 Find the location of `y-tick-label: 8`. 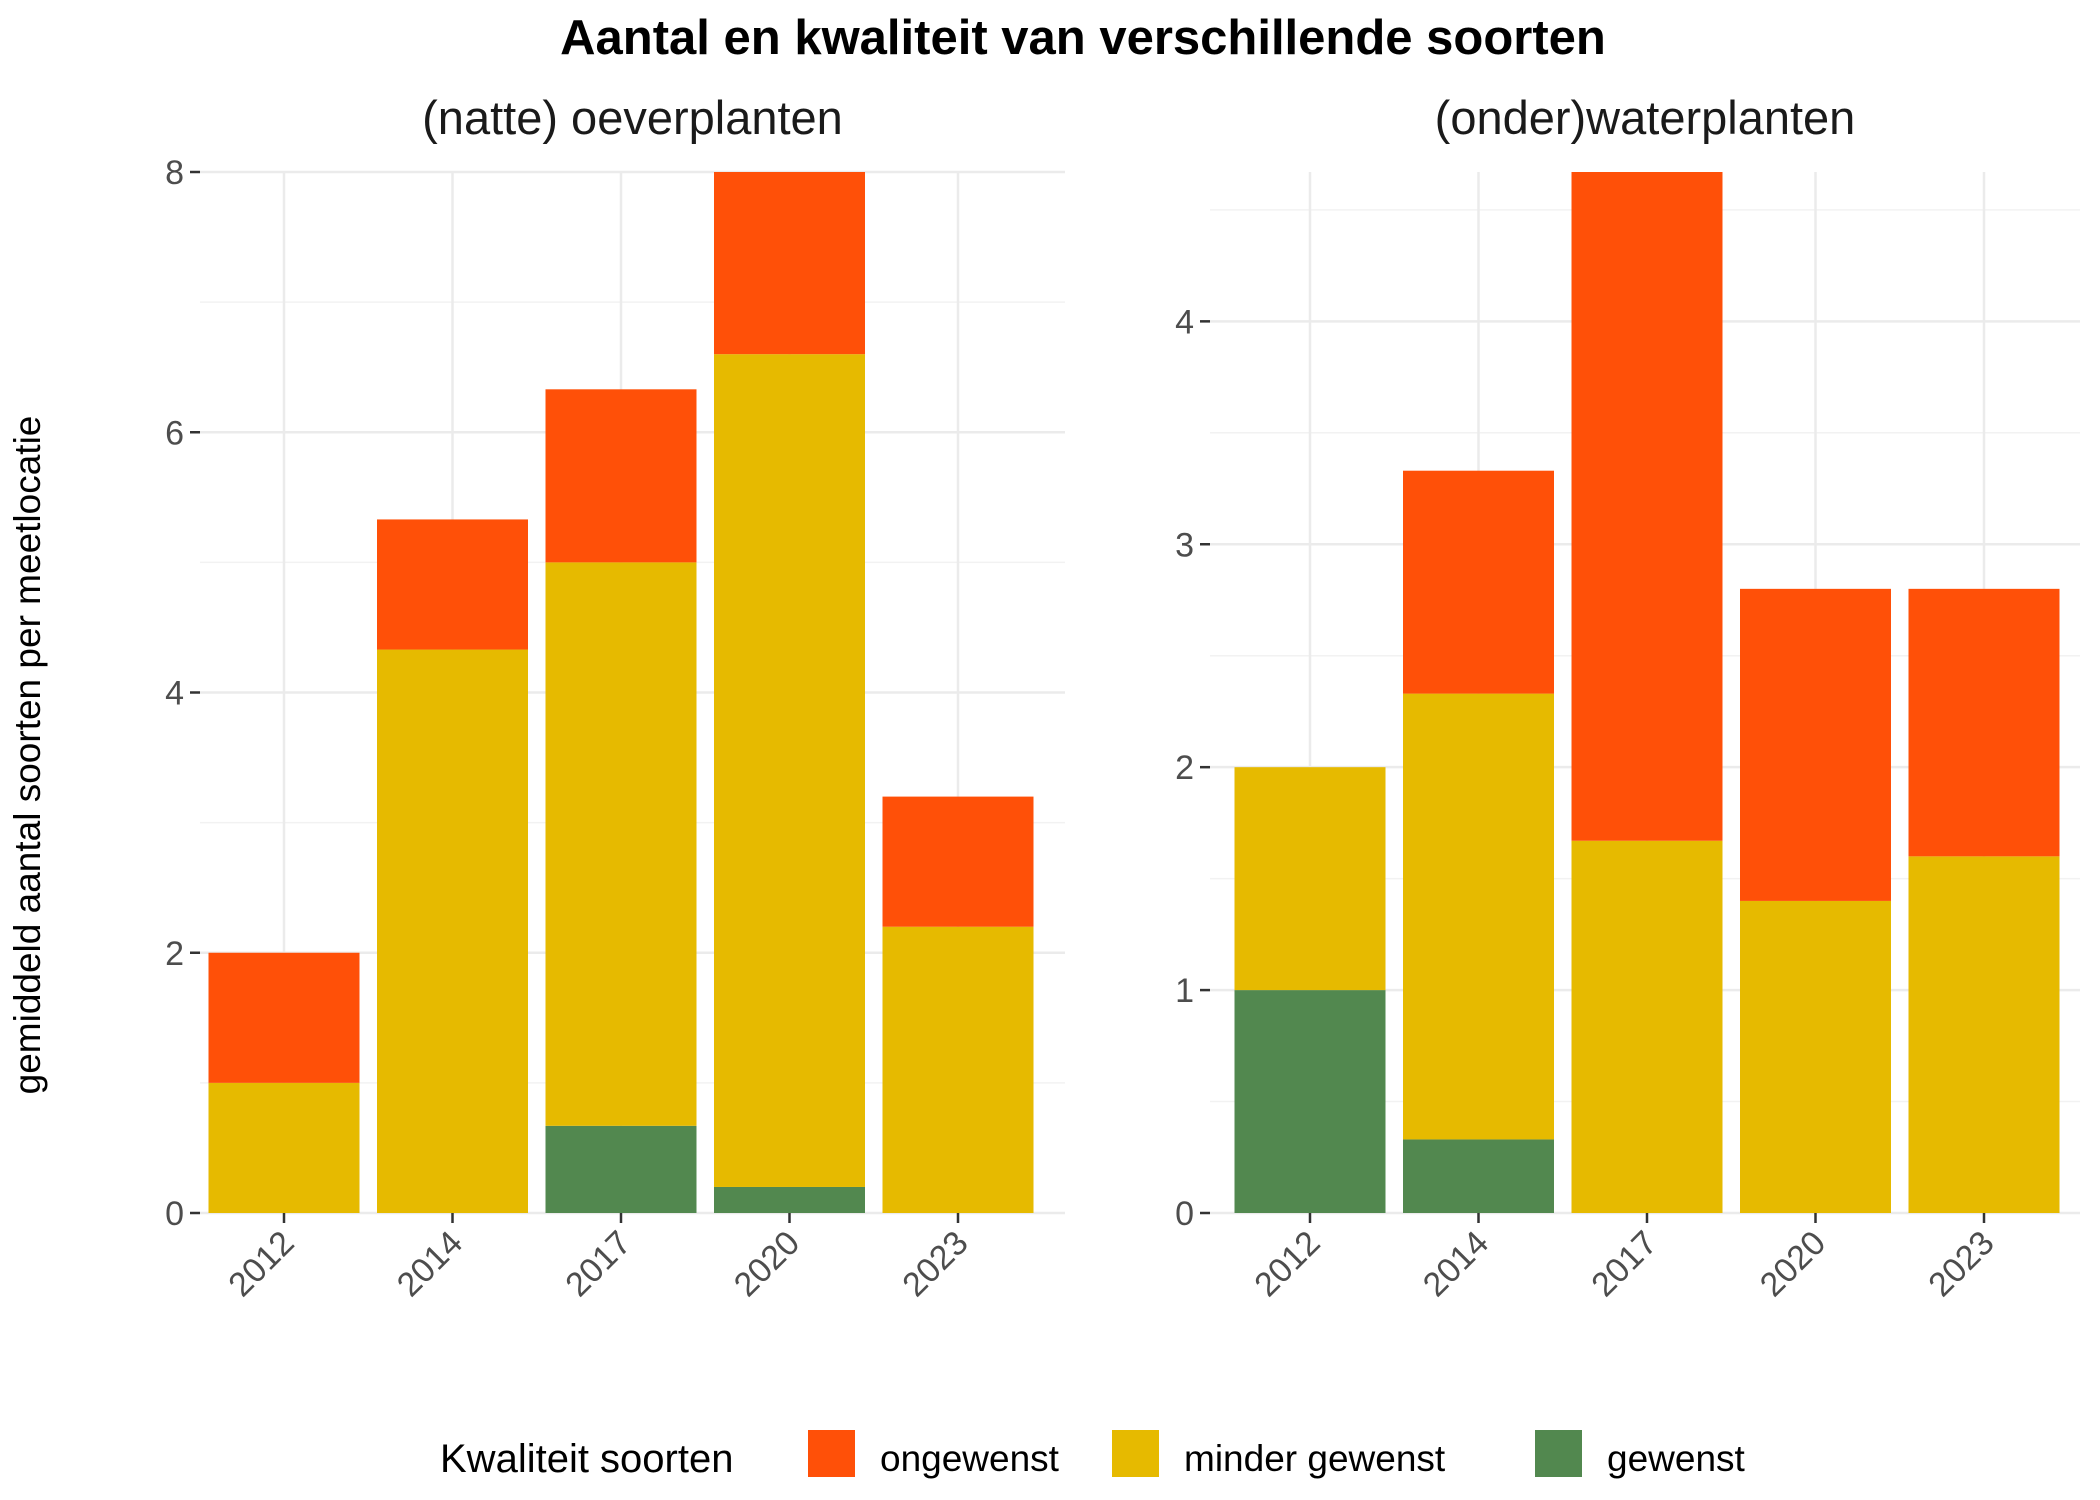

y-tick-label: 8 is located at coordinates (174, 173).